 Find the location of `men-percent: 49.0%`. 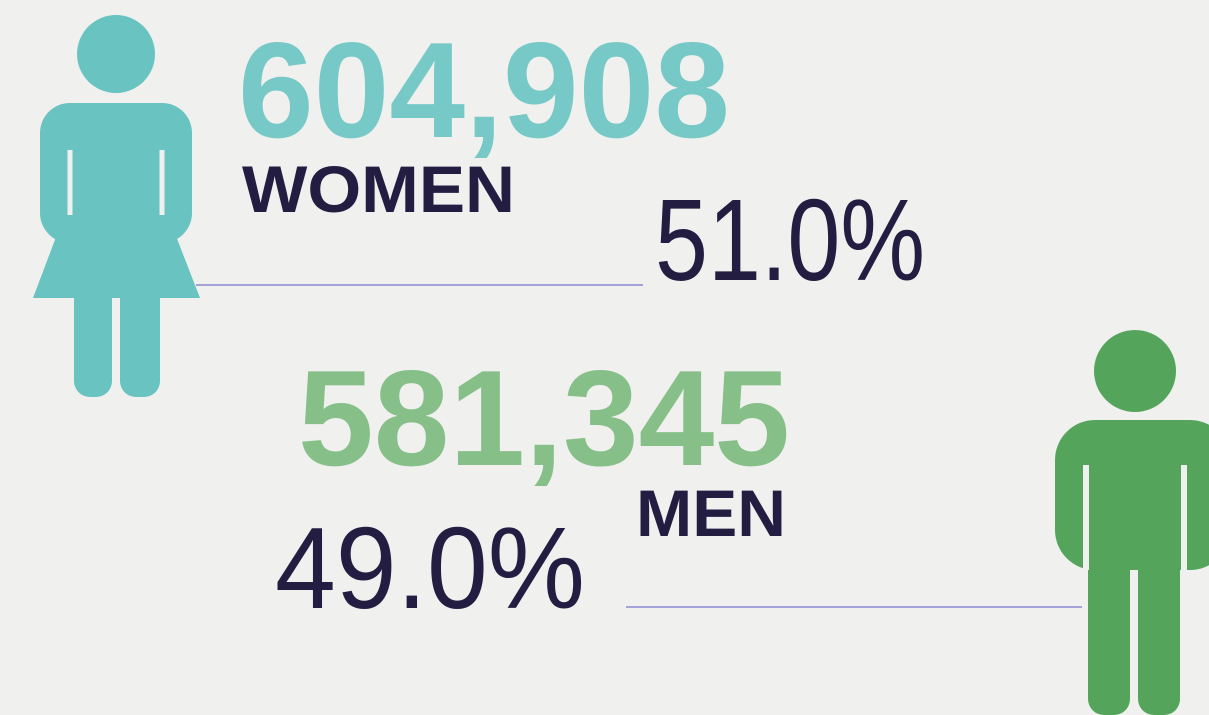

men-percent: 49.0% is located at coordinates (430, 568).